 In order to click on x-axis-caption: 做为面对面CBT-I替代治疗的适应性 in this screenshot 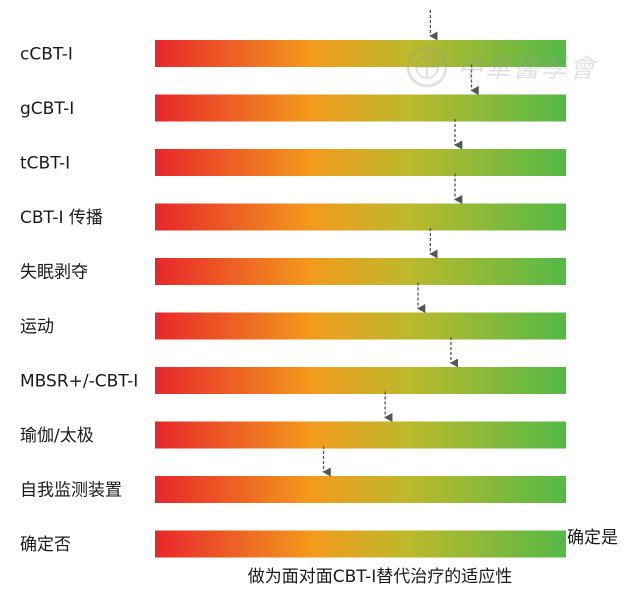, I will do `click(380, 577)`.